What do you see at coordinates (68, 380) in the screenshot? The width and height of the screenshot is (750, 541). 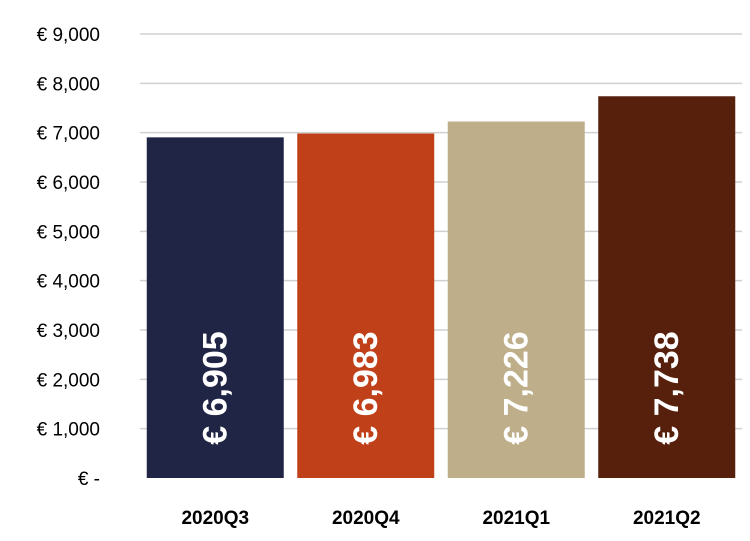 I see `y-tick-label: € 2,000` at bounding box center [68, 380].